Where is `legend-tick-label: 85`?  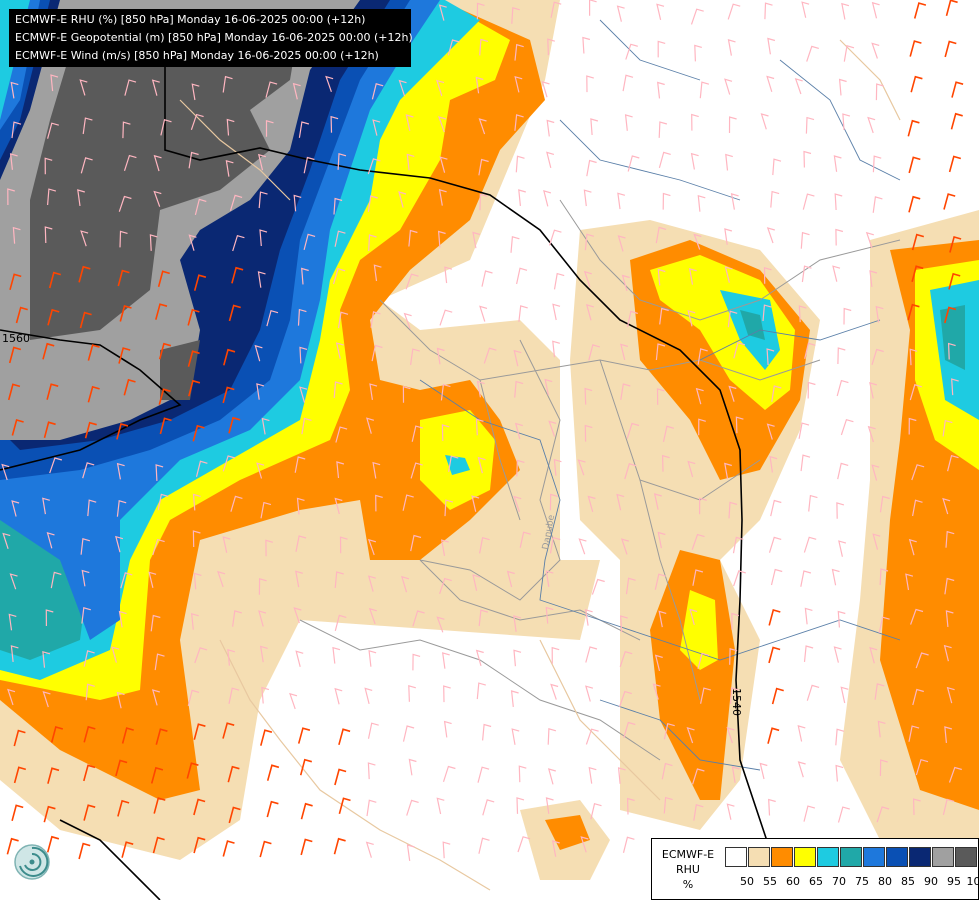
legend-tick-label: 85 is located at coordinates (908, 881).